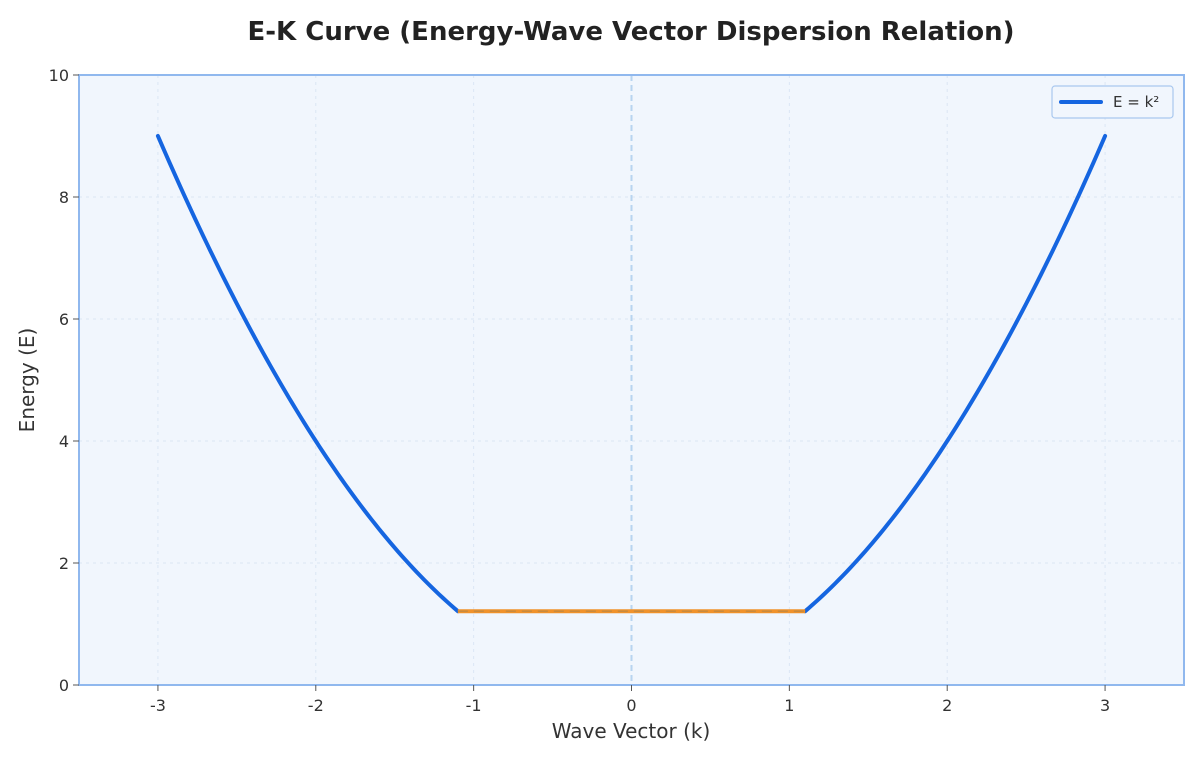 Image resolution: width=1200 pixels, height=760 pixels. I want to click on y-tick-label-1: 2, so click(64, 563).